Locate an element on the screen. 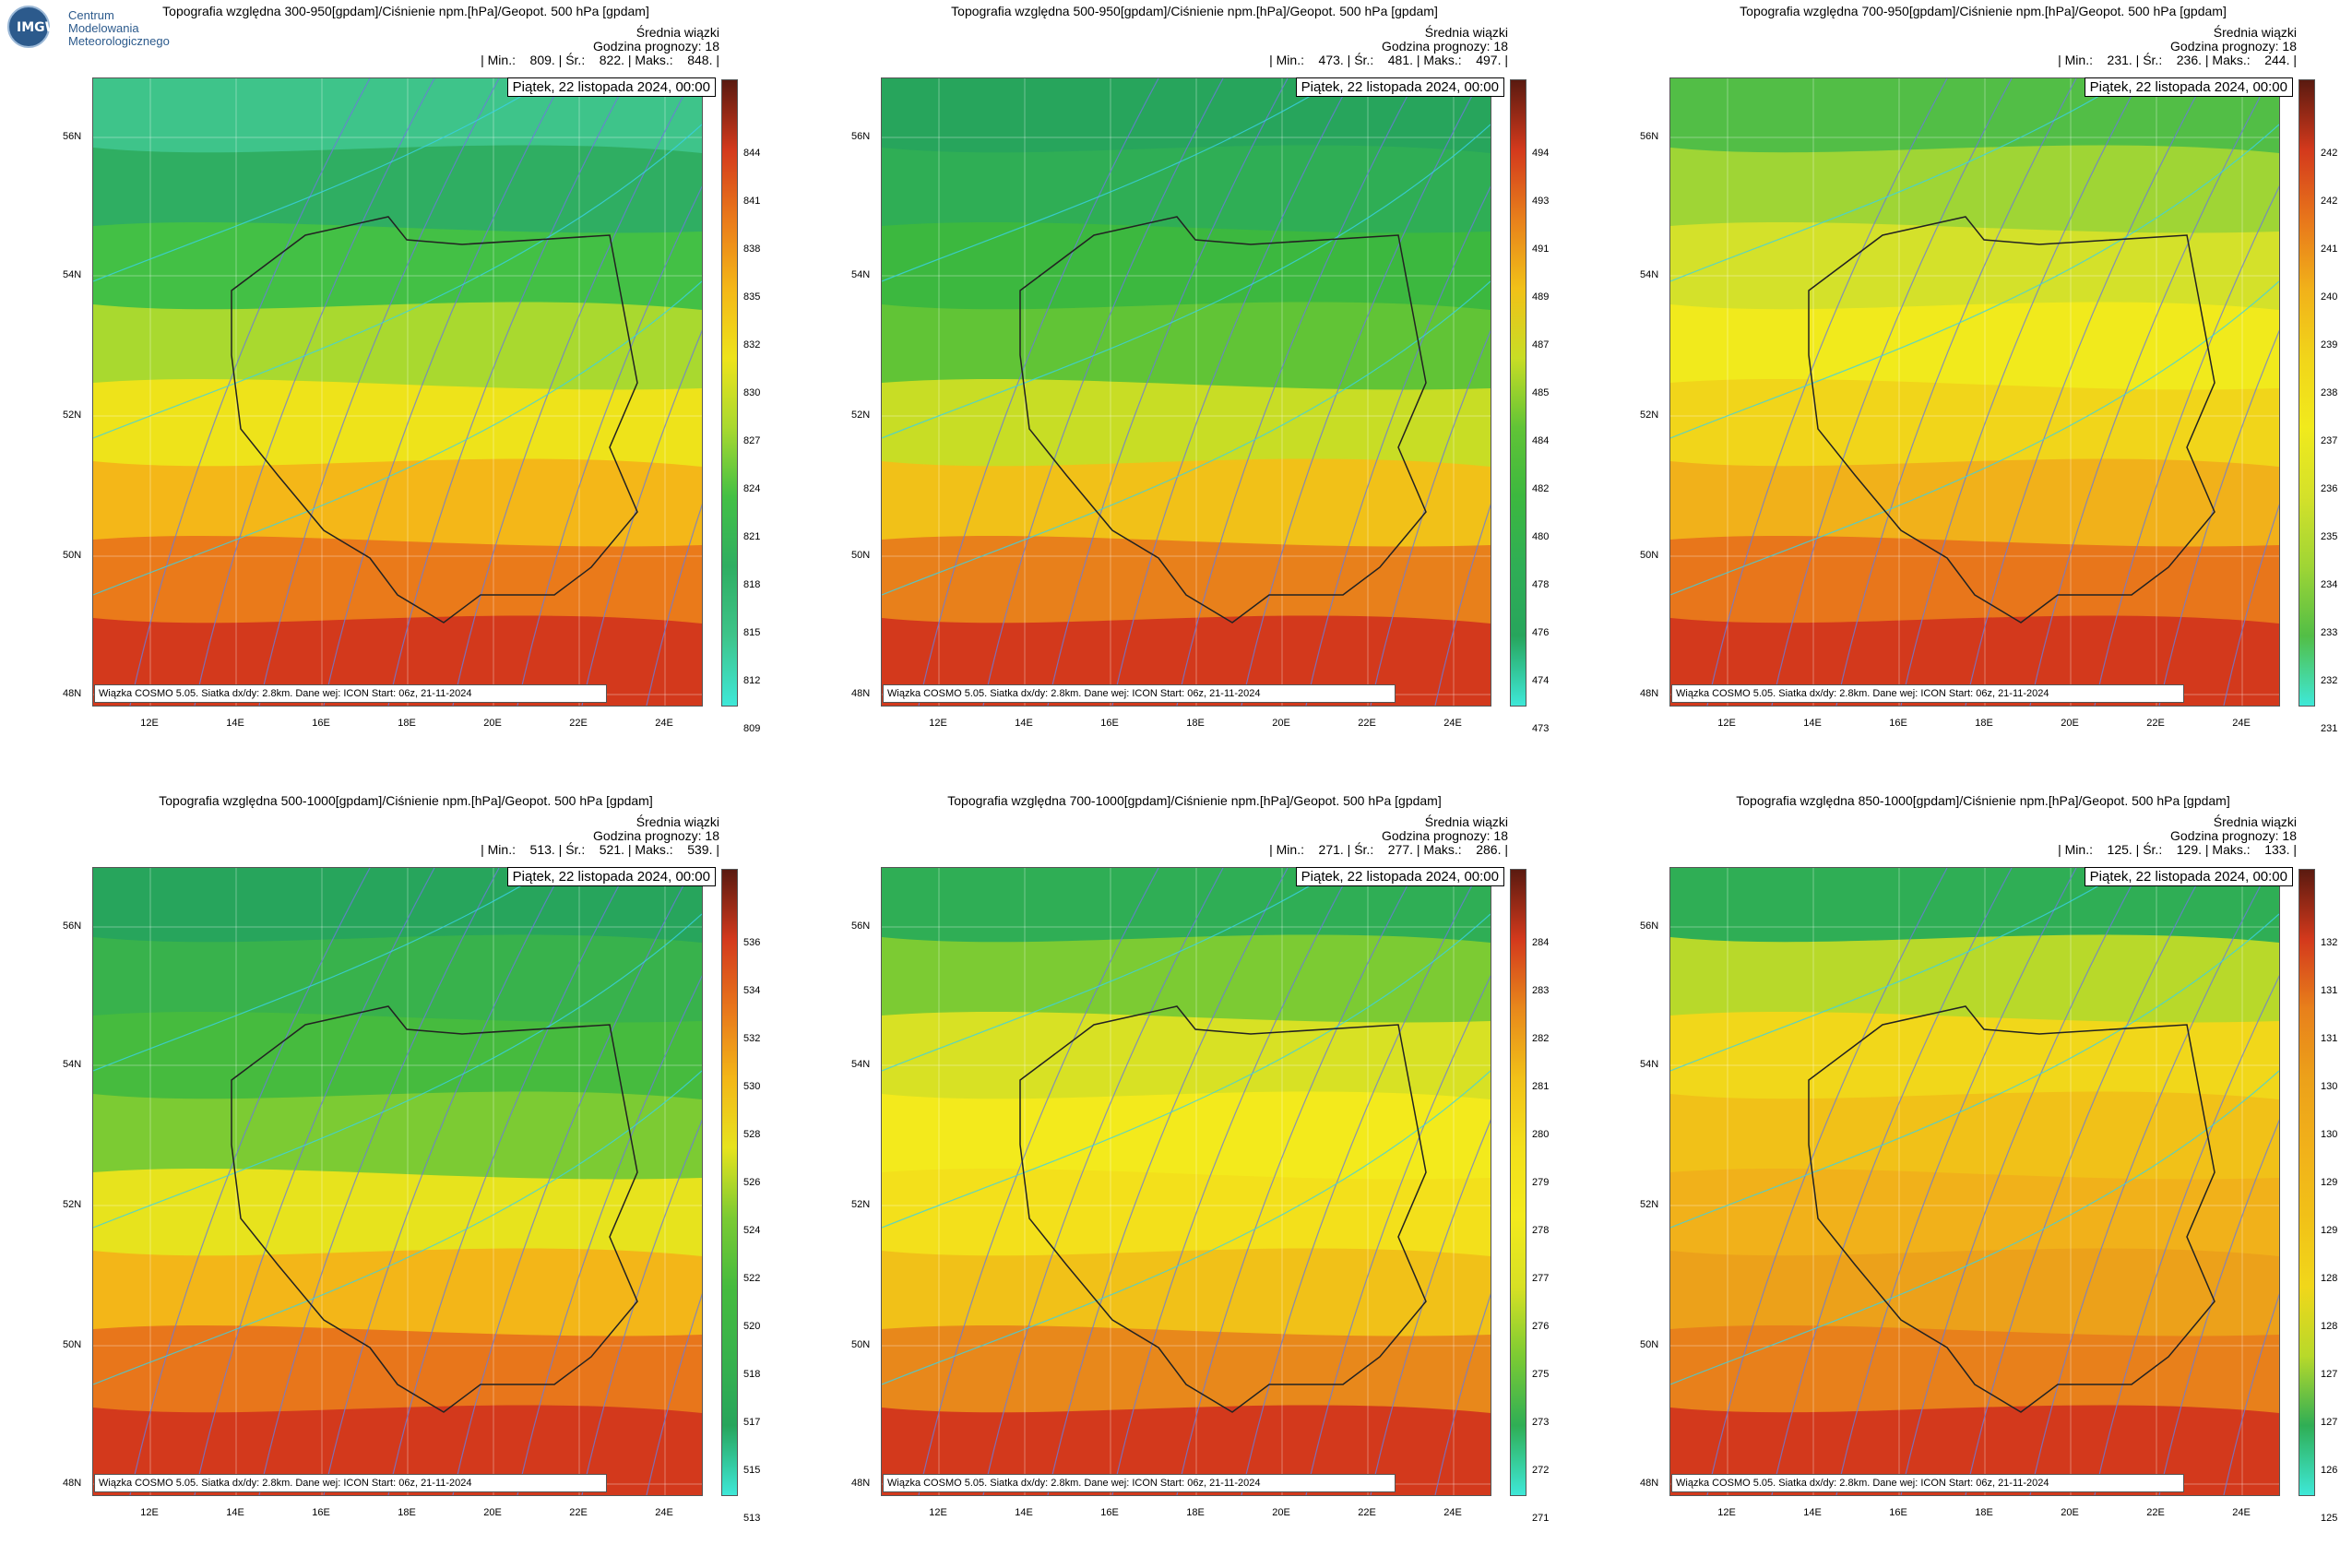 The image size is (2352, 1568). forecast-date-box: Piątek, 22 listopada 2024, 00:00 is located at coordinates (611, 87).